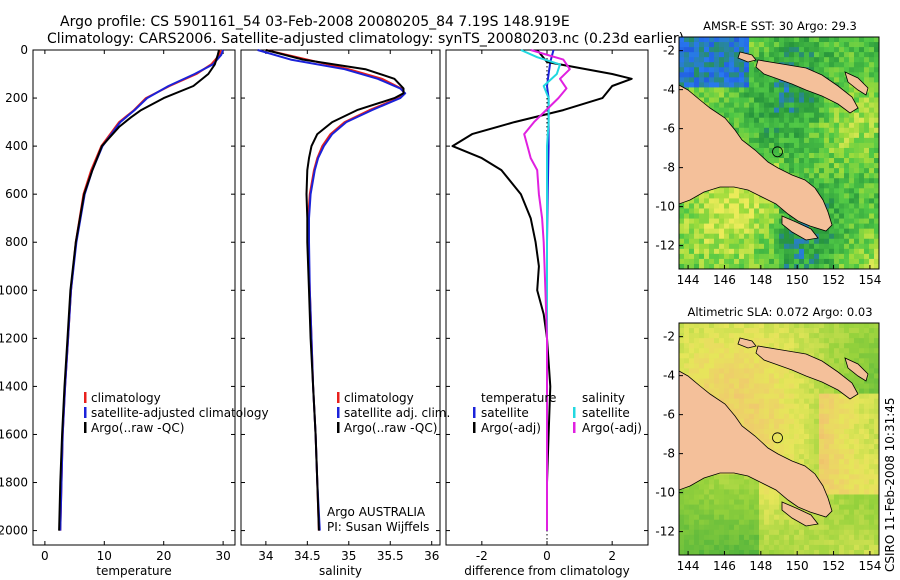  What do you see at coordinates (688, 280) in the screenshot?
I see `x-tick-label: 144` at bounding box center [688, 280].